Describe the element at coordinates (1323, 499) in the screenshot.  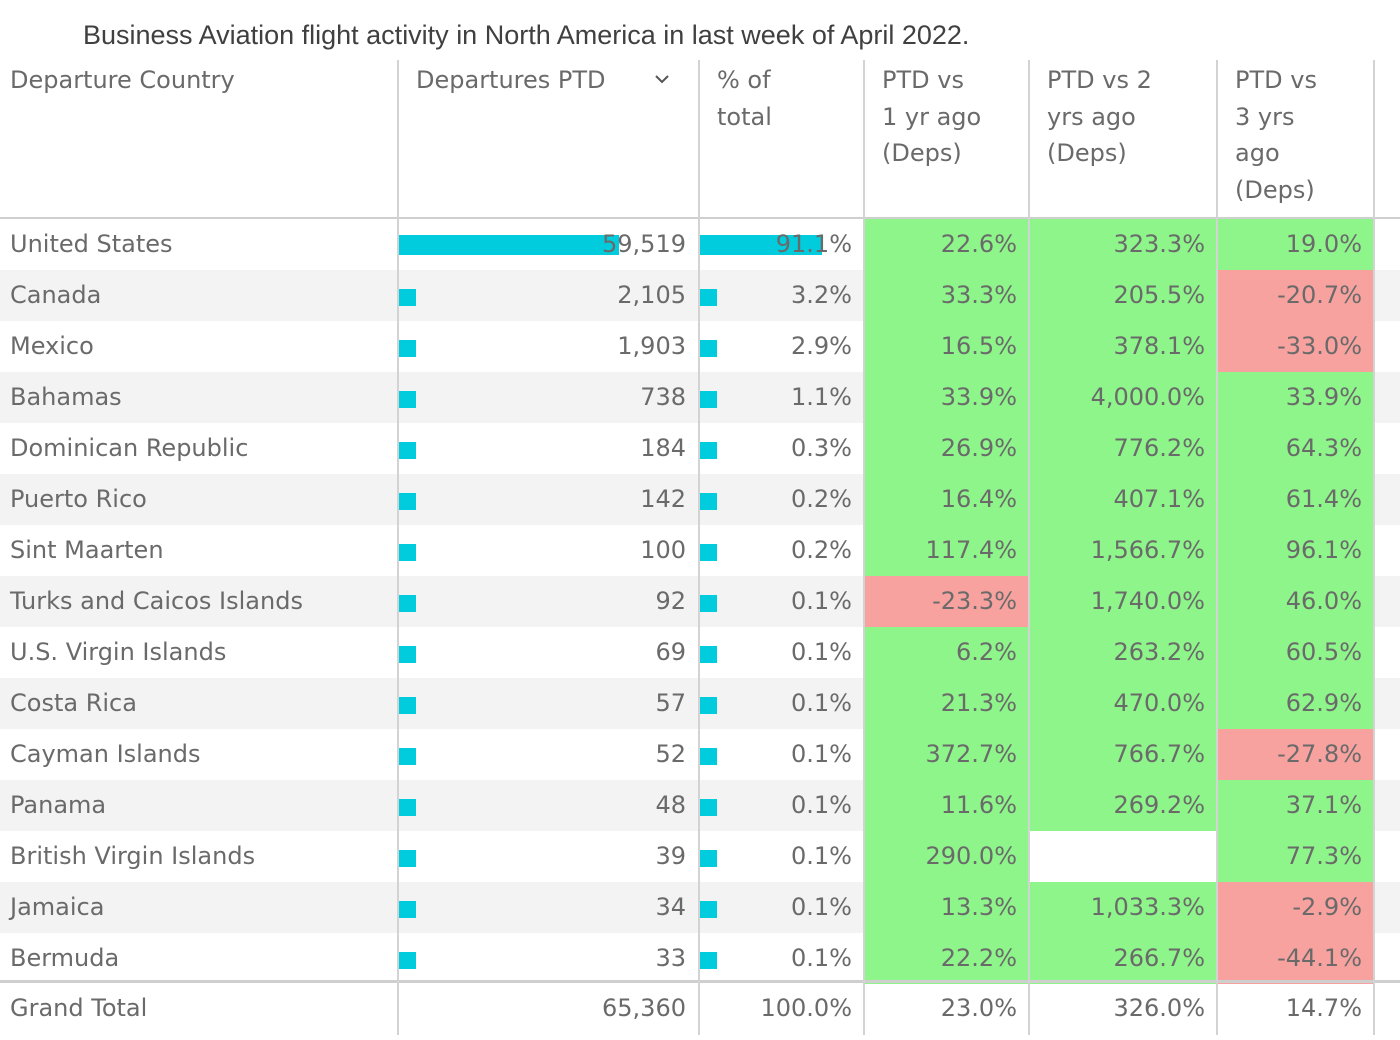
I see `vs-3yr-cell: 61.4%` at that location.